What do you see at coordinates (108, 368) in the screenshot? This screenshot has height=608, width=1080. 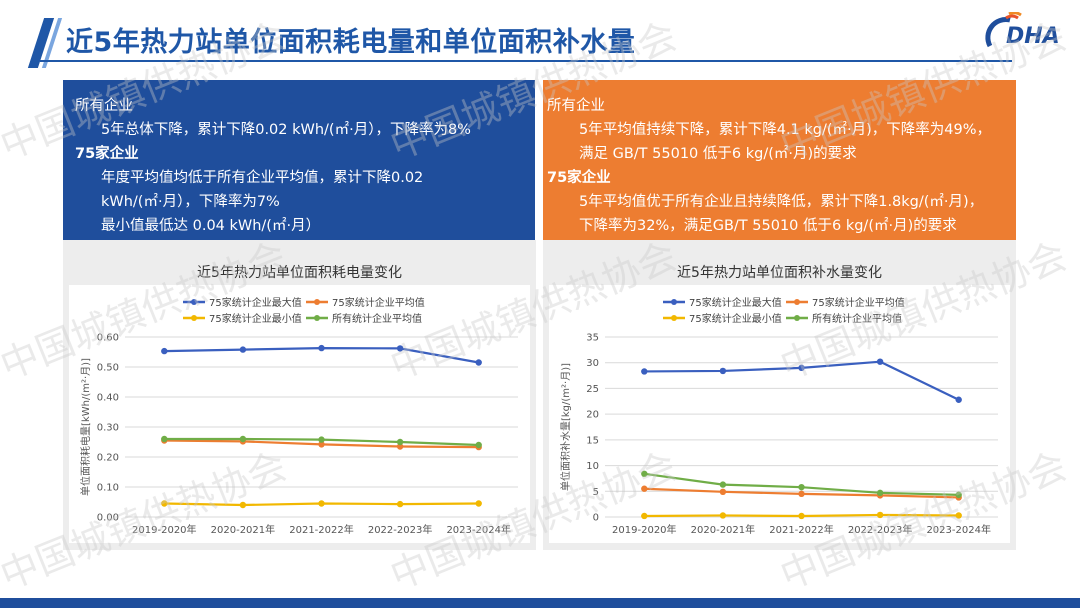 I see `y-tick-label: 0.50` at bounding box center [108, 368].